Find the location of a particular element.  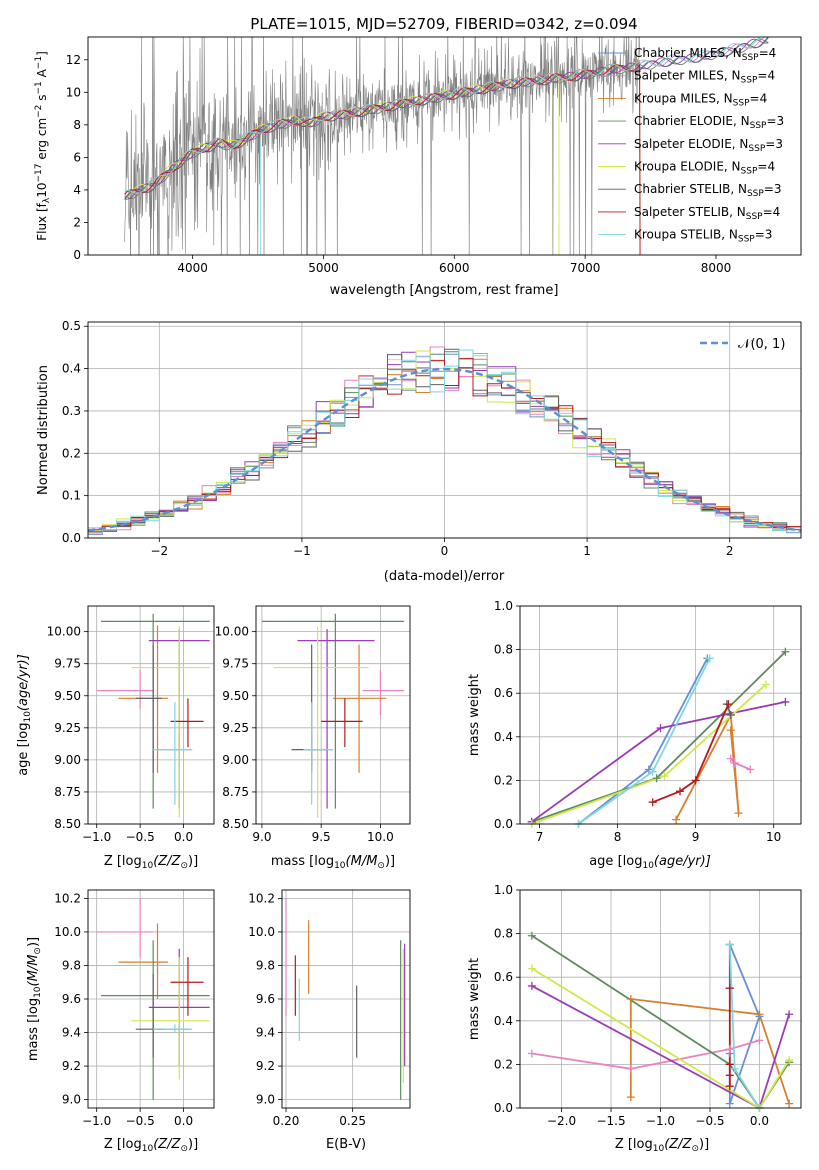

y-axis-label: Normed distribution is located at coordinates (43, 430).